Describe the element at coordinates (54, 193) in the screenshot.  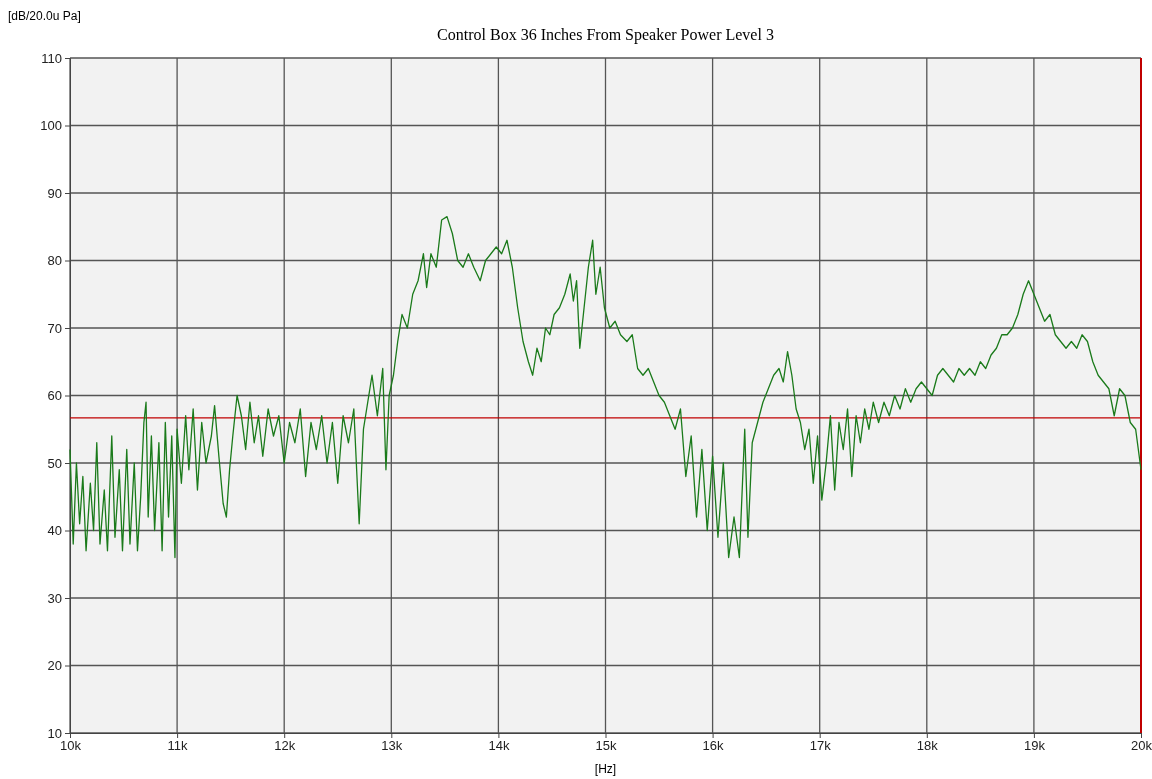
I see `y-tick-label: 90` at that location.